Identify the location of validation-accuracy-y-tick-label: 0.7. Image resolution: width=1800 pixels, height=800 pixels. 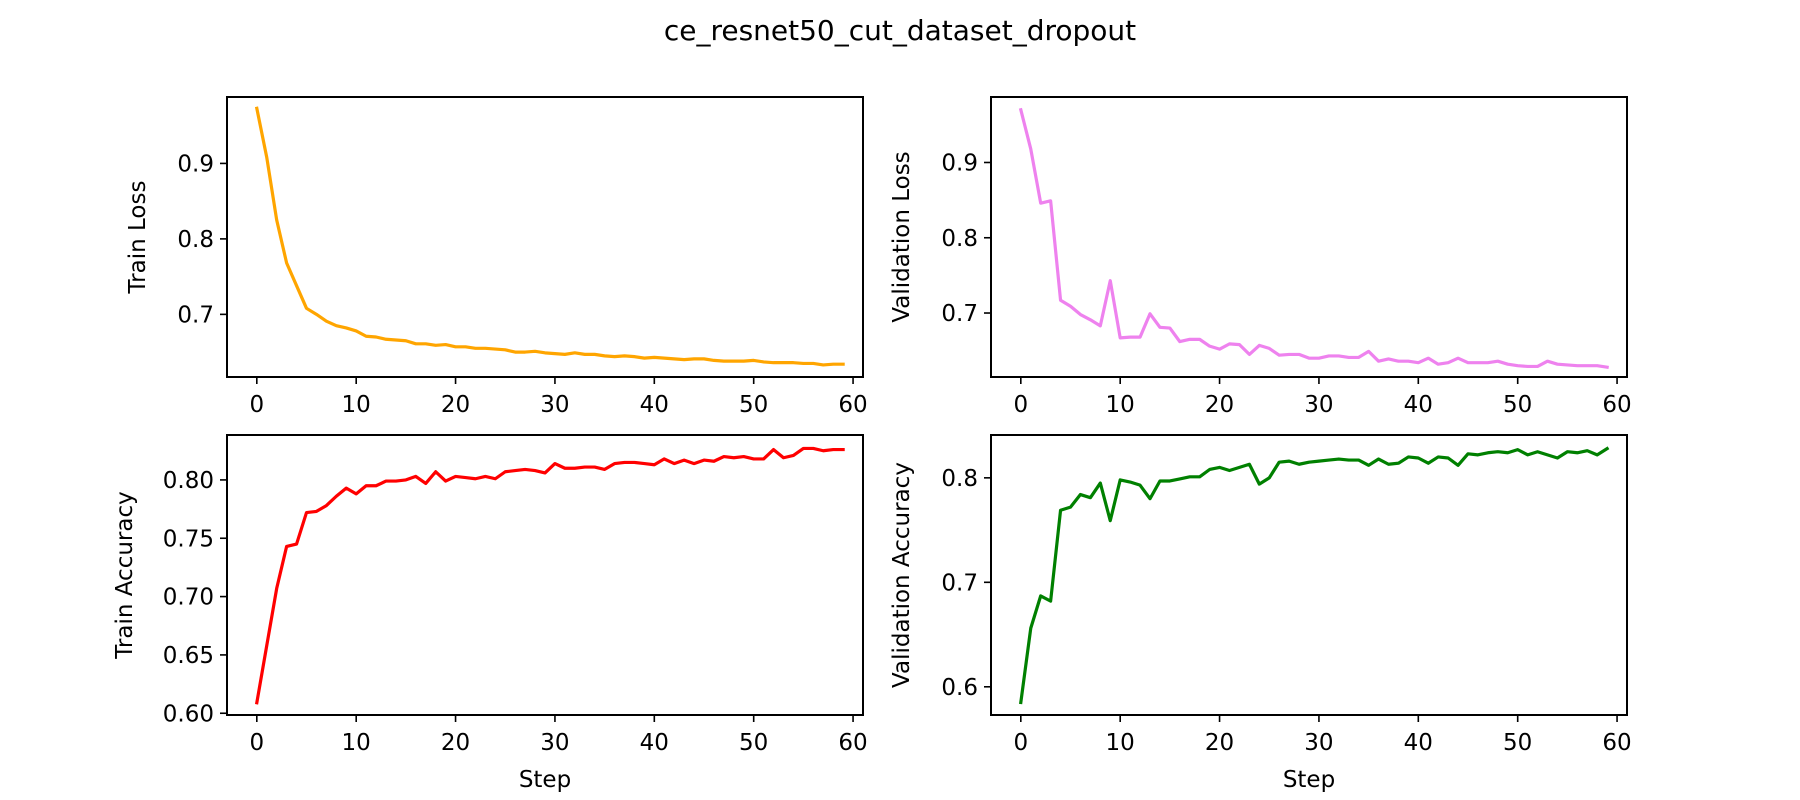
(959, 583).